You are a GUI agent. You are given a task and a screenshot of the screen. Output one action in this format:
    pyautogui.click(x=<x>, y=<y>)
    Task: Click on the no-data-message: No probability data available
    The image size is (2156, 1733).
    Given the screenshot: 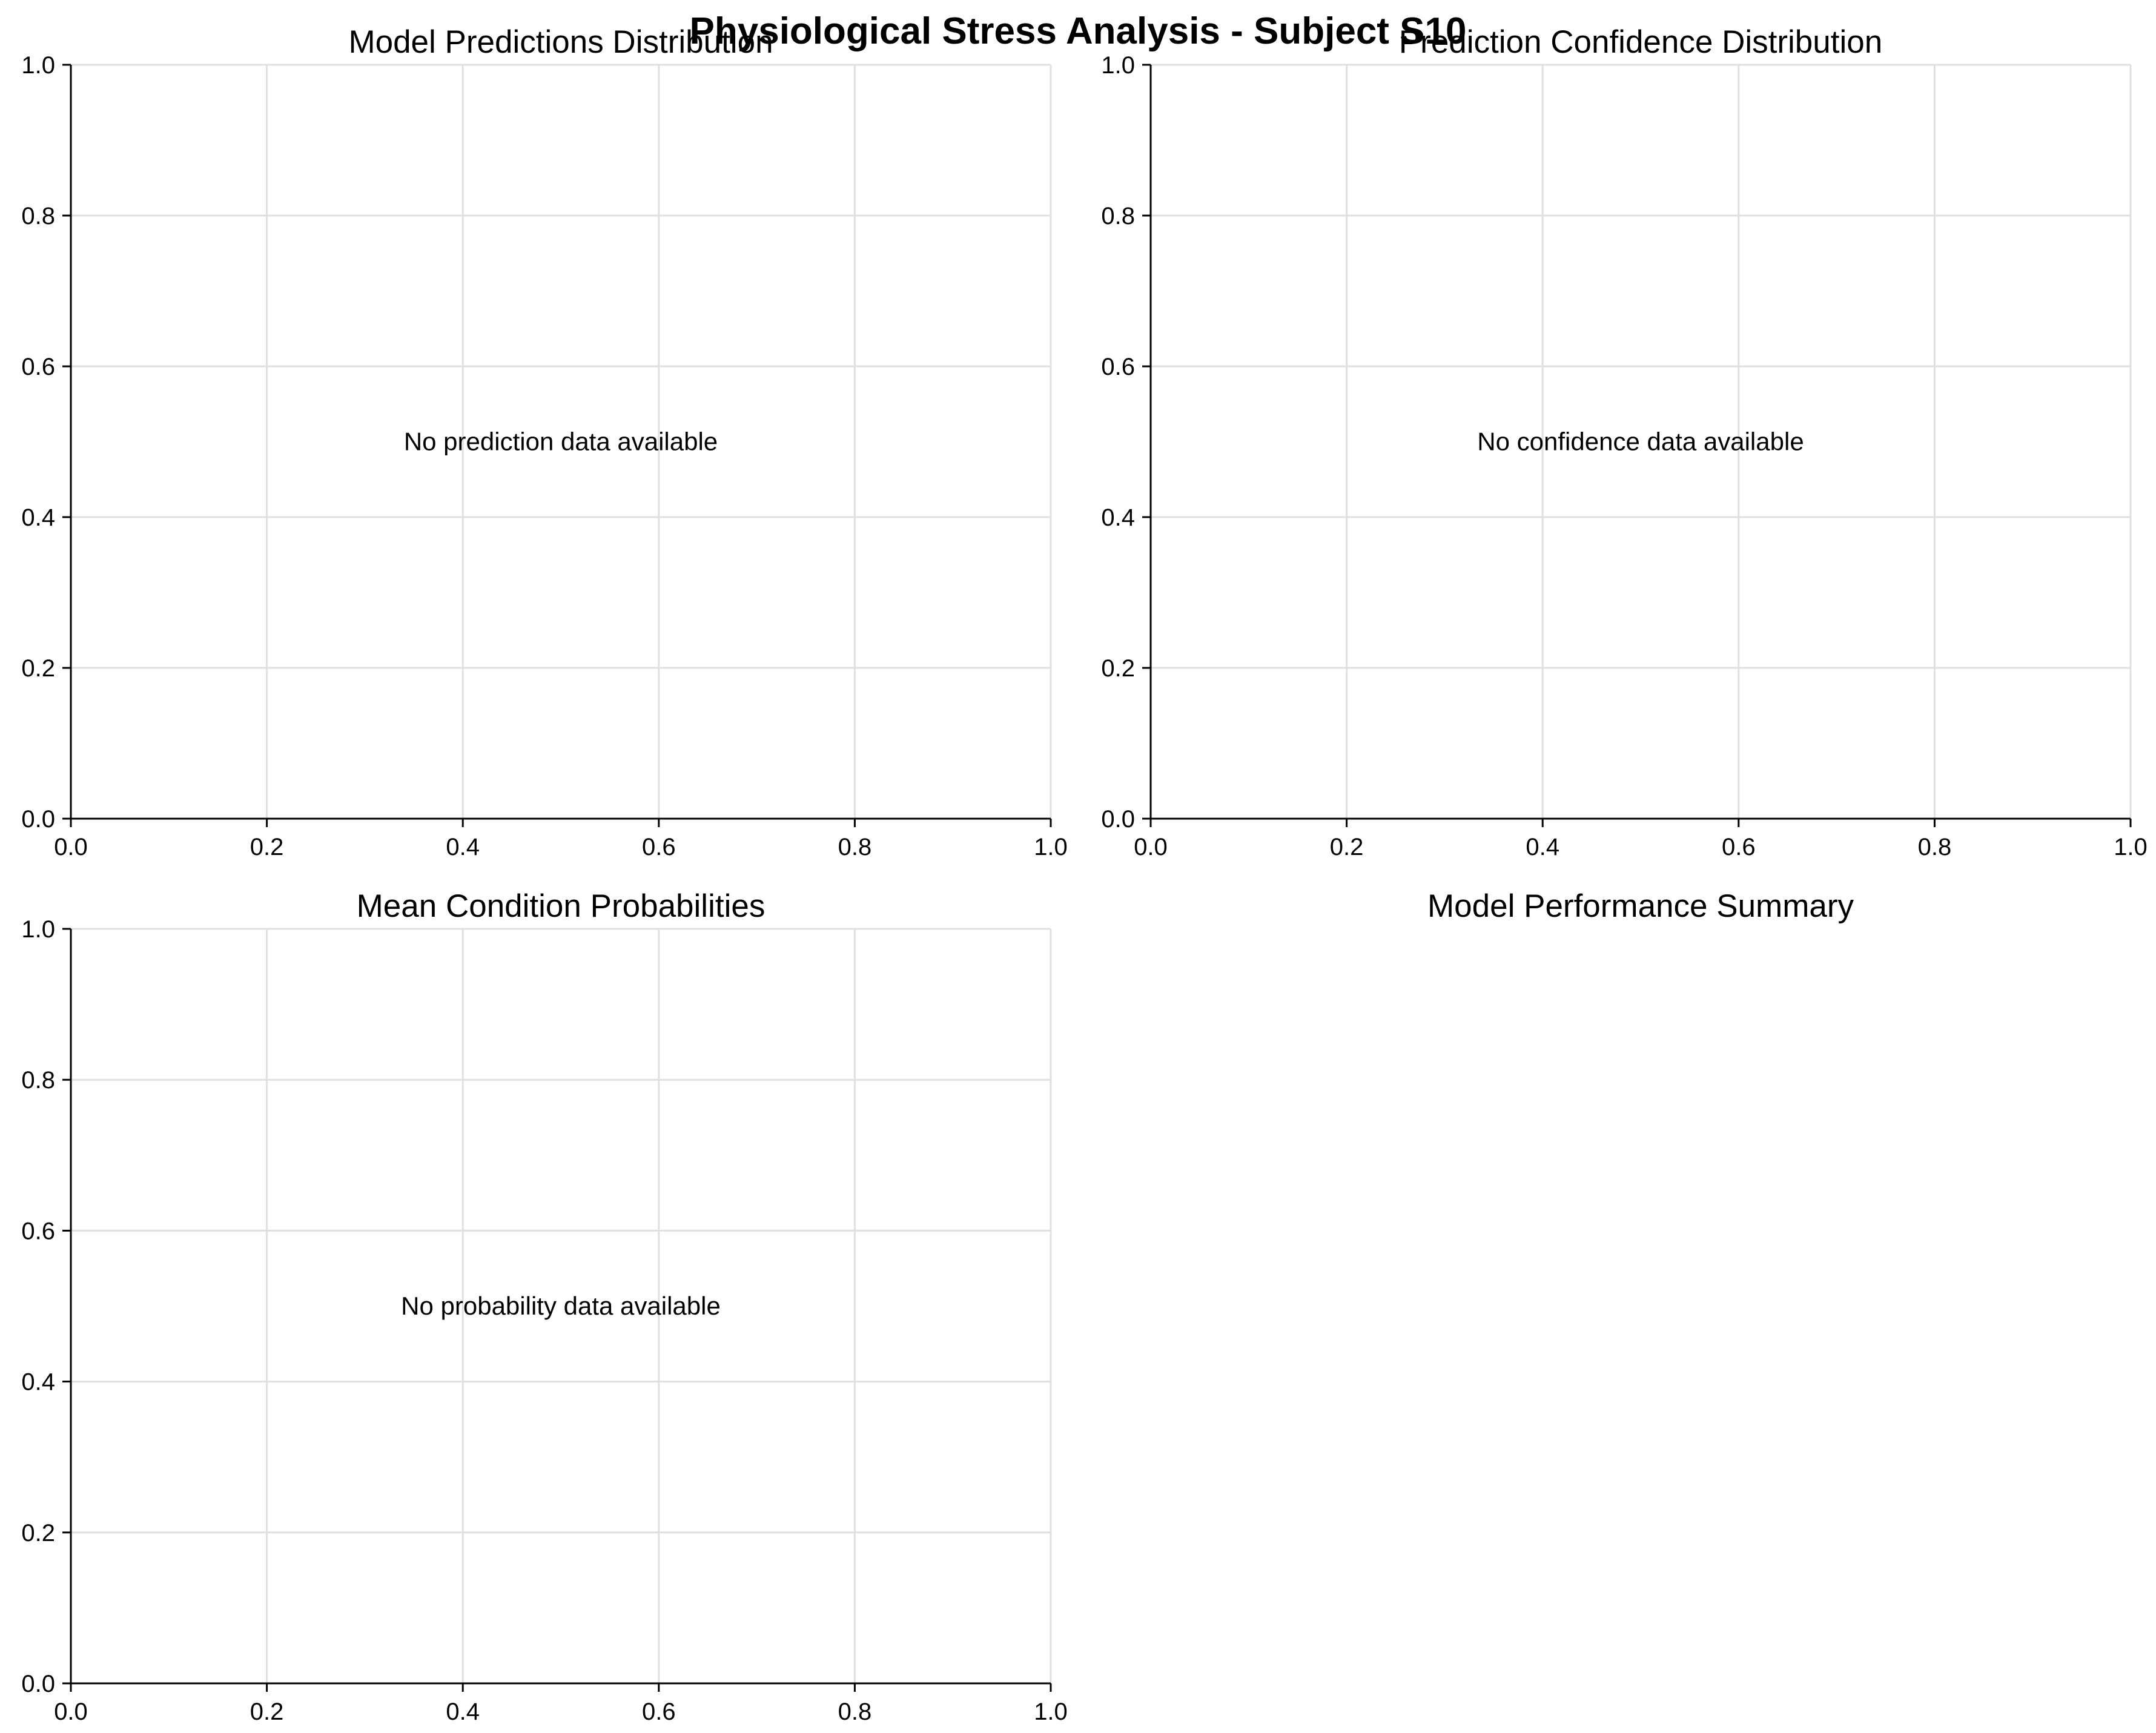 What is the action you would take?
    pyautogui.click(x=561, y=1306)
    